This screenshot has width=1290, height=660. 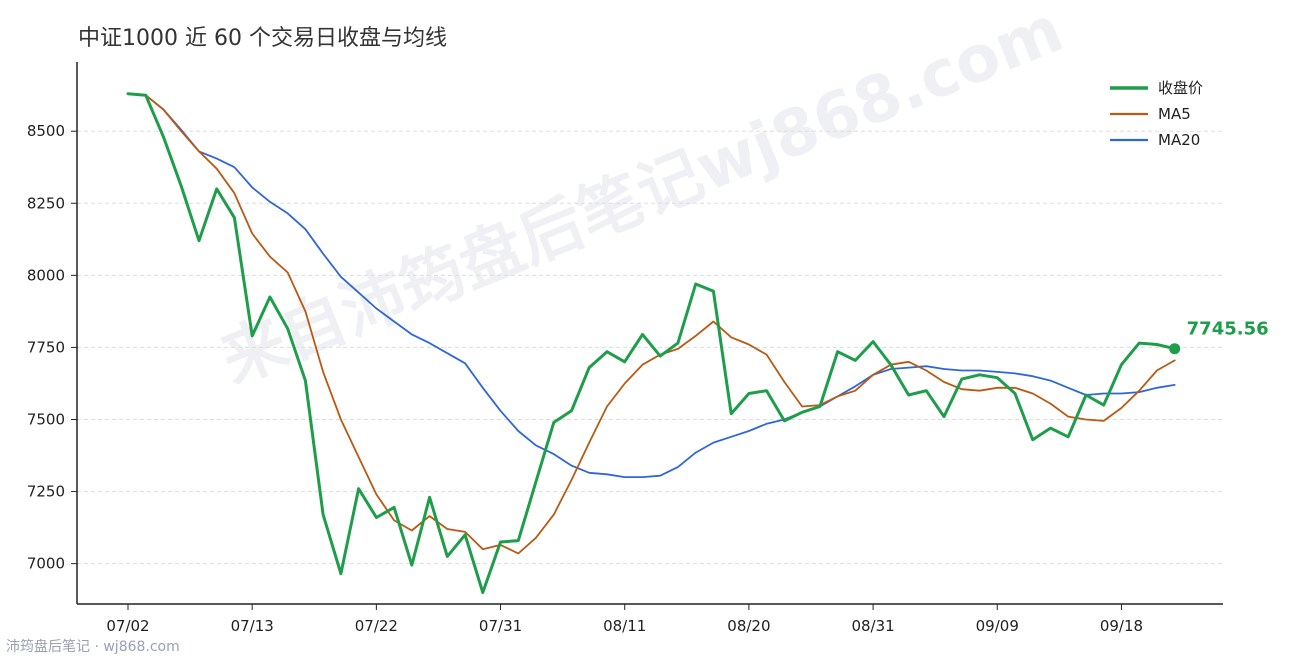 I want to click on x-tick-label: 08/31, so click(x=872, y=626).